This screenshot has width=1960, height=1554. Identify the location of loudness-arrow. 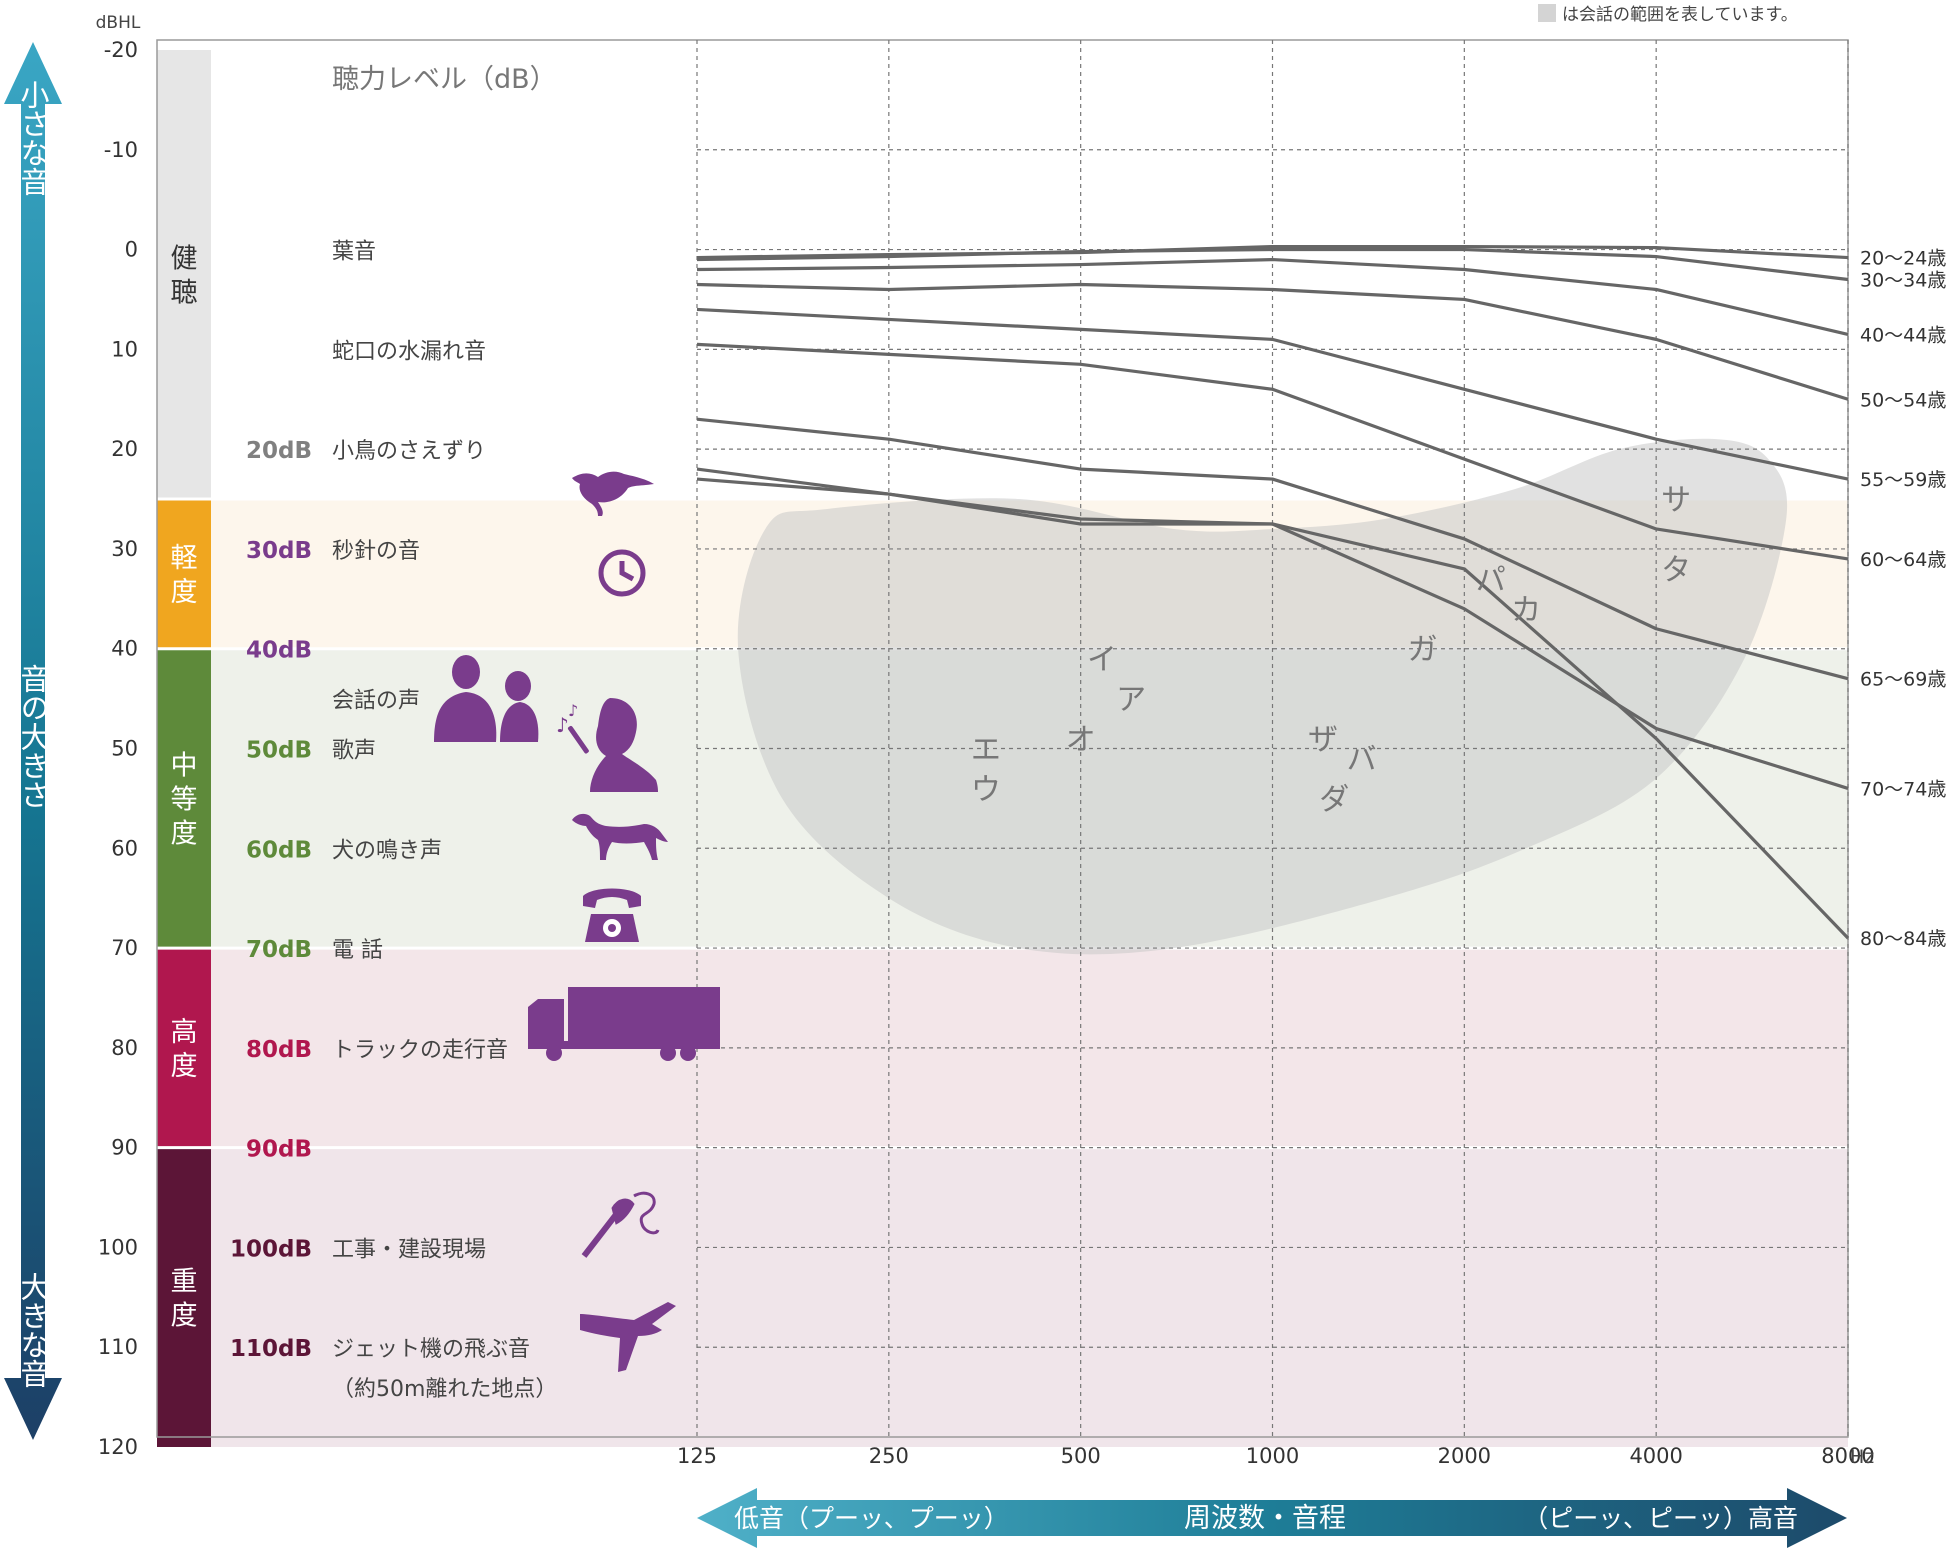
(33, 741).